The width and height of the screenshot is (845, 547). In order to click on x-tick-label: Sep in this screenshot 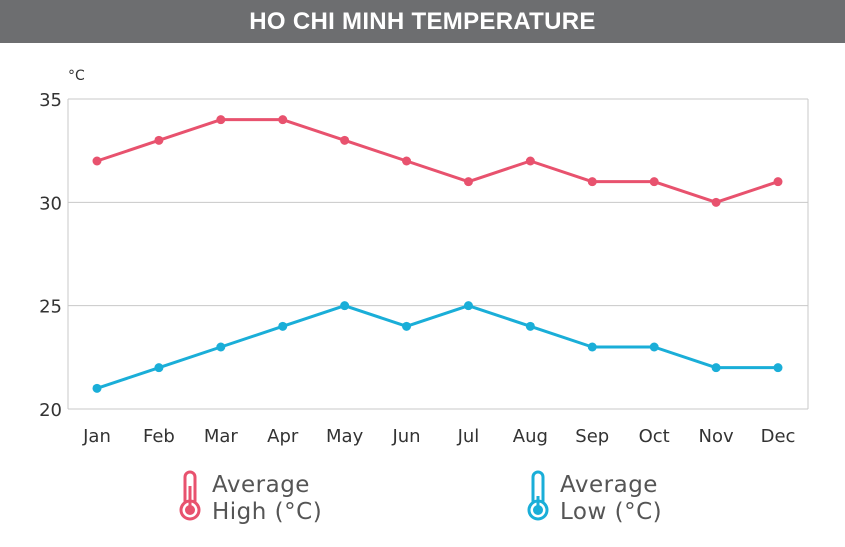, I will do `click(592, 436)`.